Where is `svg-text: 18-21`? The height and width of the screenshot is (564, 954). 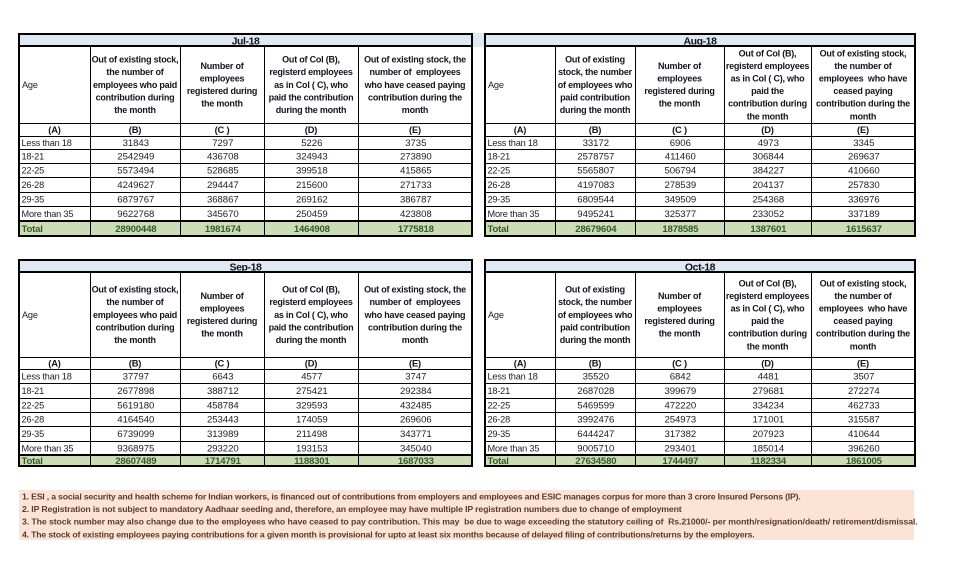 svg-text: 18-21 is located at coordinates (499, 156).